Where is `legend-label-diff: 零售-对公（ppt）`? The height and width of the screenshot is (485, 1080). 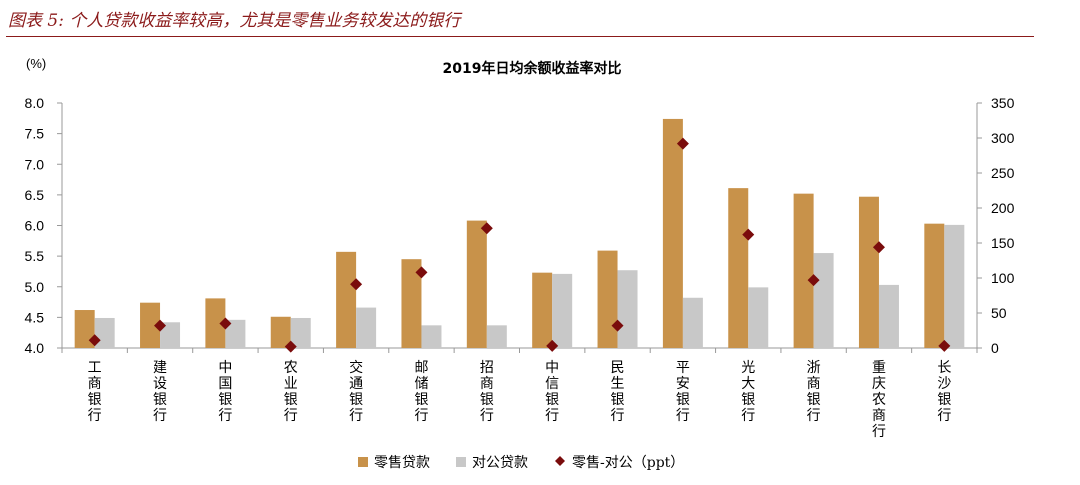 legend-label-diff: 零售-对公（ppt） is located at coordinates (628, 463).